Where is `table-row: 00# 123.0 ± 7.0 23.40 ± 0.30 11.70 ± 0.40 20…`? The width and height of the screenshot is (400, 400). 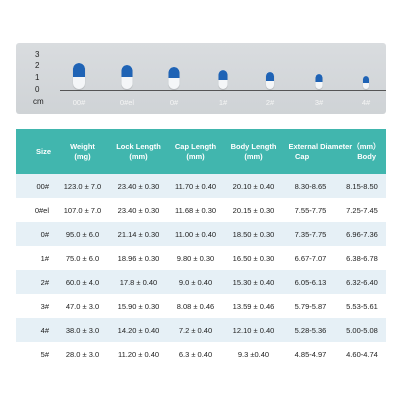 table-row: 00# 123.0 ± 7.0 23.40 ± 0.30 11.70 ± 0.40 20… is located at coordinates (201, 186).